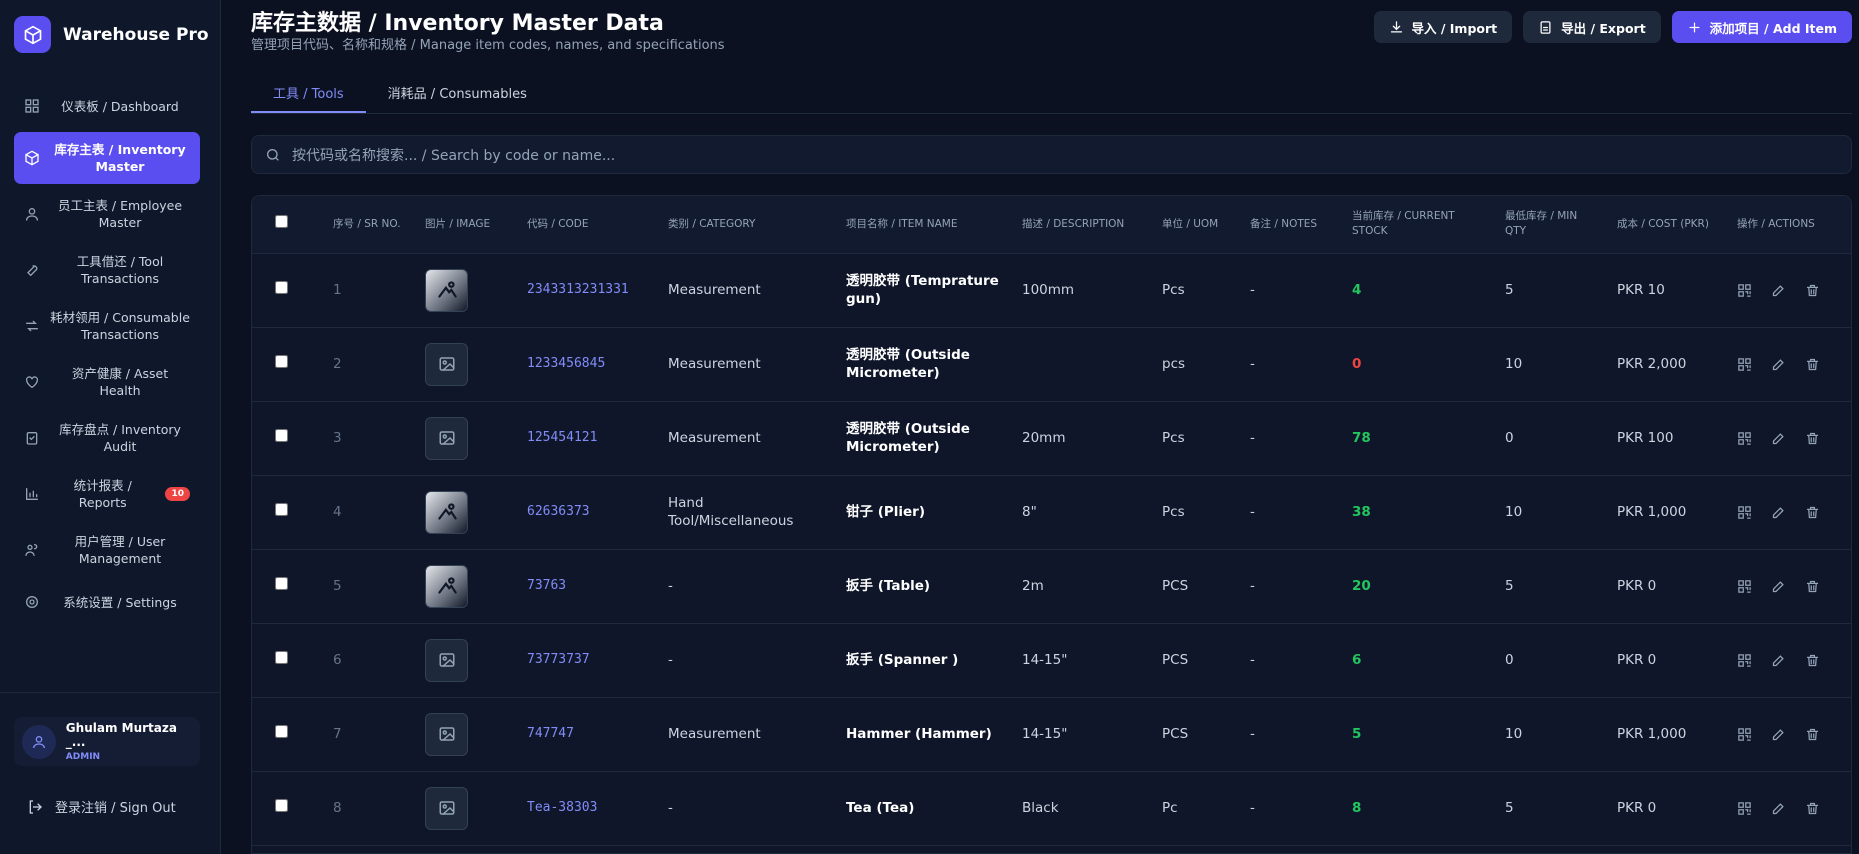 Image resolution: width=1859 pixels, height=854 pixels. What do you see at coordinates (107, 158) in the screenshot?
I see `nav-item: 库存主表 / Inventory Master` at bounding box center [107, 158].